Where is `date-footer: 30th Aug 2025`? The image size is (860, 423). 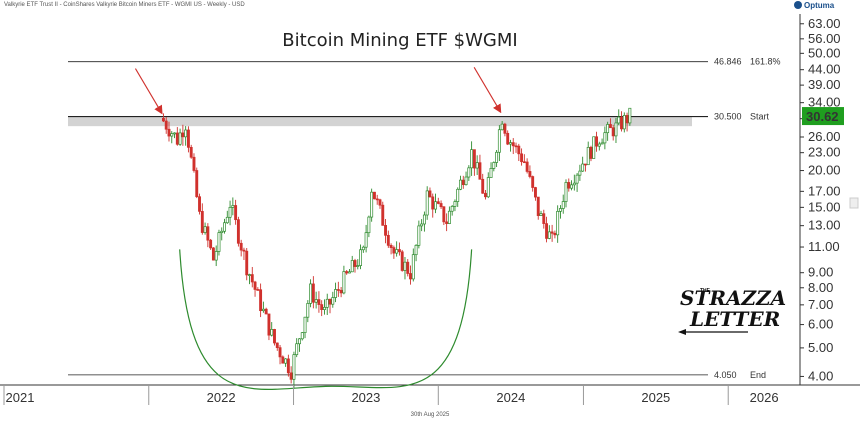
date-footer: 30th Aug 2025 is located at coordinates (430, 415).